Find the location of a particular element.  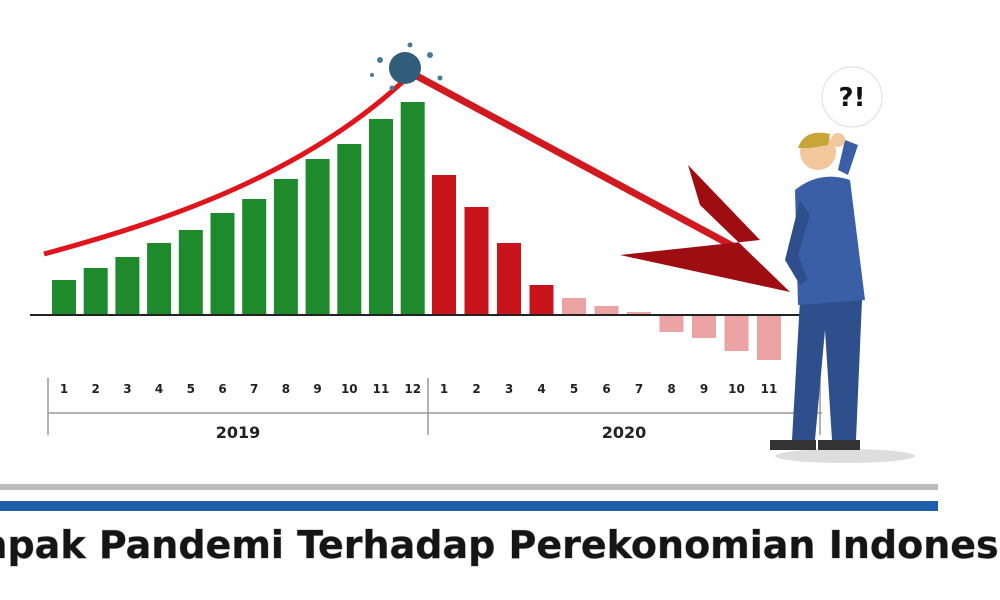

rule-grey is located at coordinates (469, 487).